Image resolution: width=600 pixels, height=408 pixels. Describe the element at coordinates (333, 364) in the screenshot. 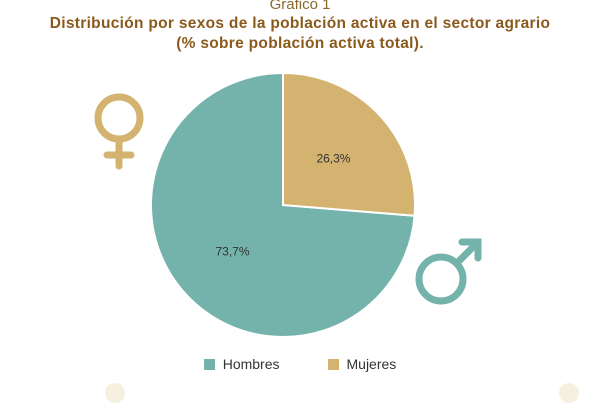

I see `legend-swatch-mujeres` at that location.